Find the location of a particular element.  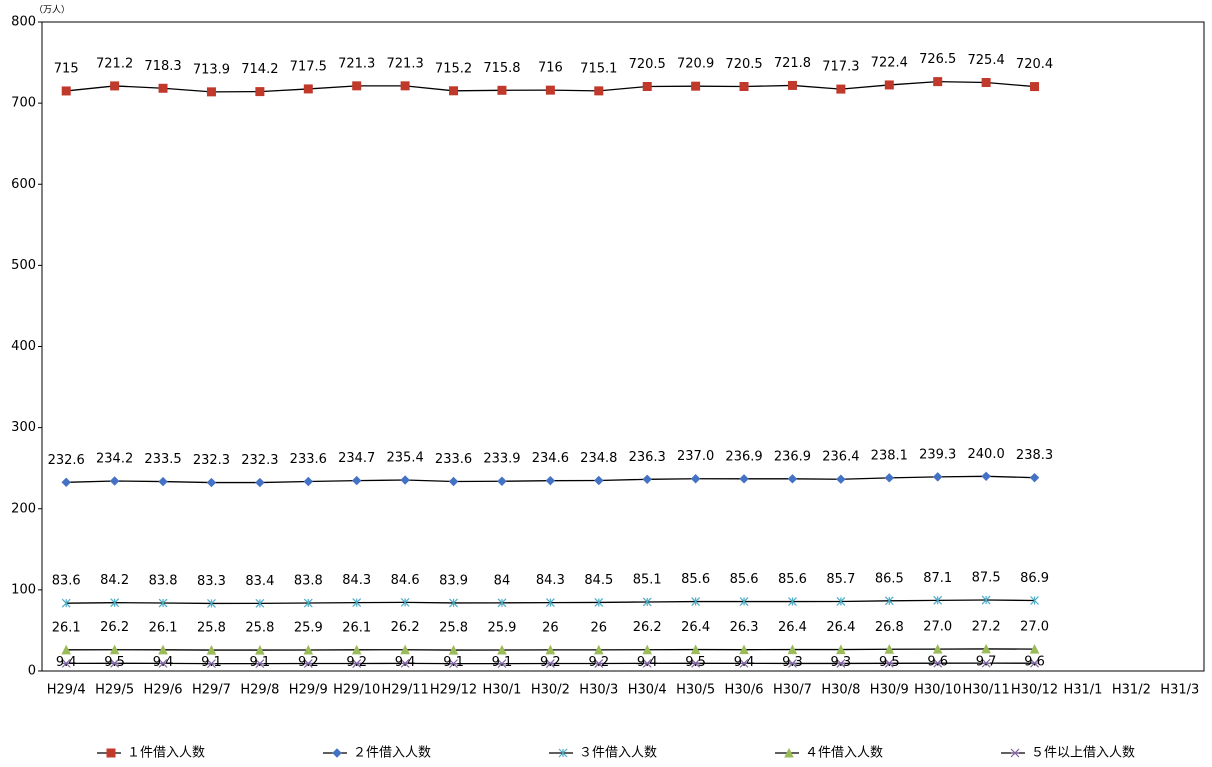

x-tick-label: H30/10 is located at coordinates (937, 690).